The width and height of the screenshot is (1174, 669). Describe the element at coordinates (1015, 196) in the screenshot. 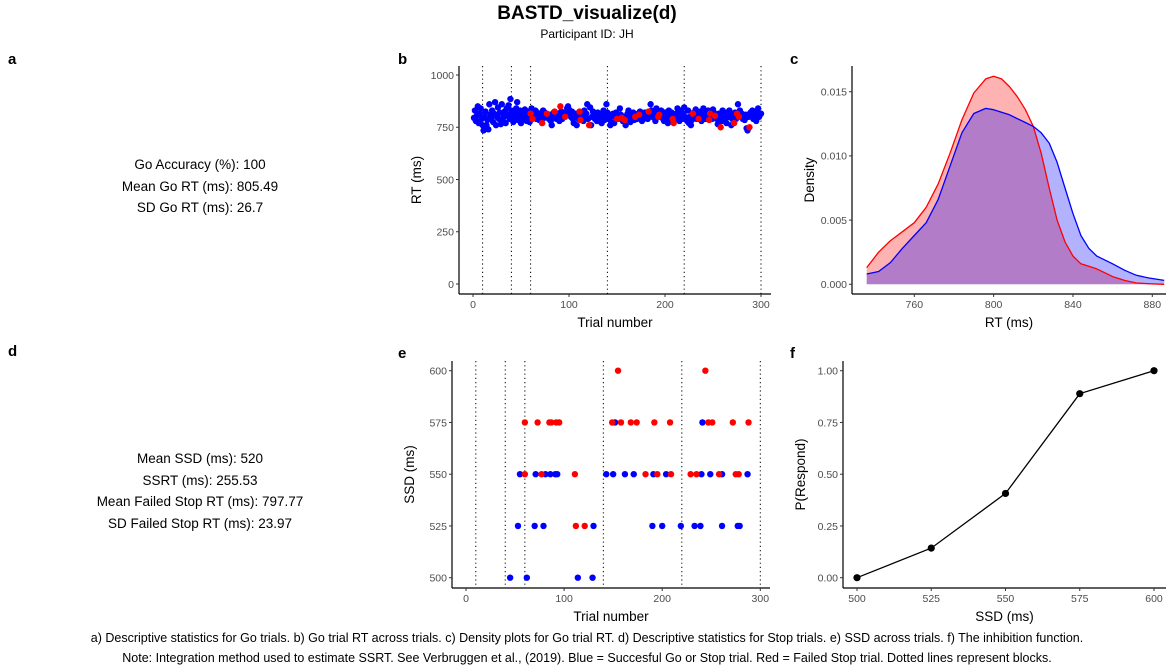

I see `density-area` at that location.